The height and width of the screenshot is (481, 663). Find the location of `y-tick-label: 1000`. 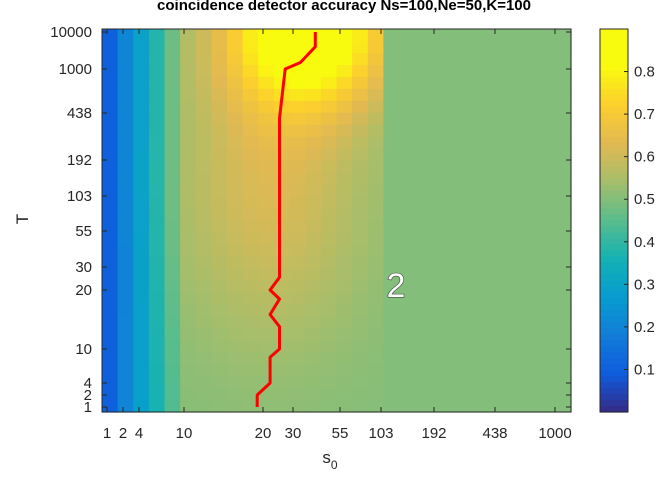

y-tick-label: 1000 is located at coordinates (75, 69).